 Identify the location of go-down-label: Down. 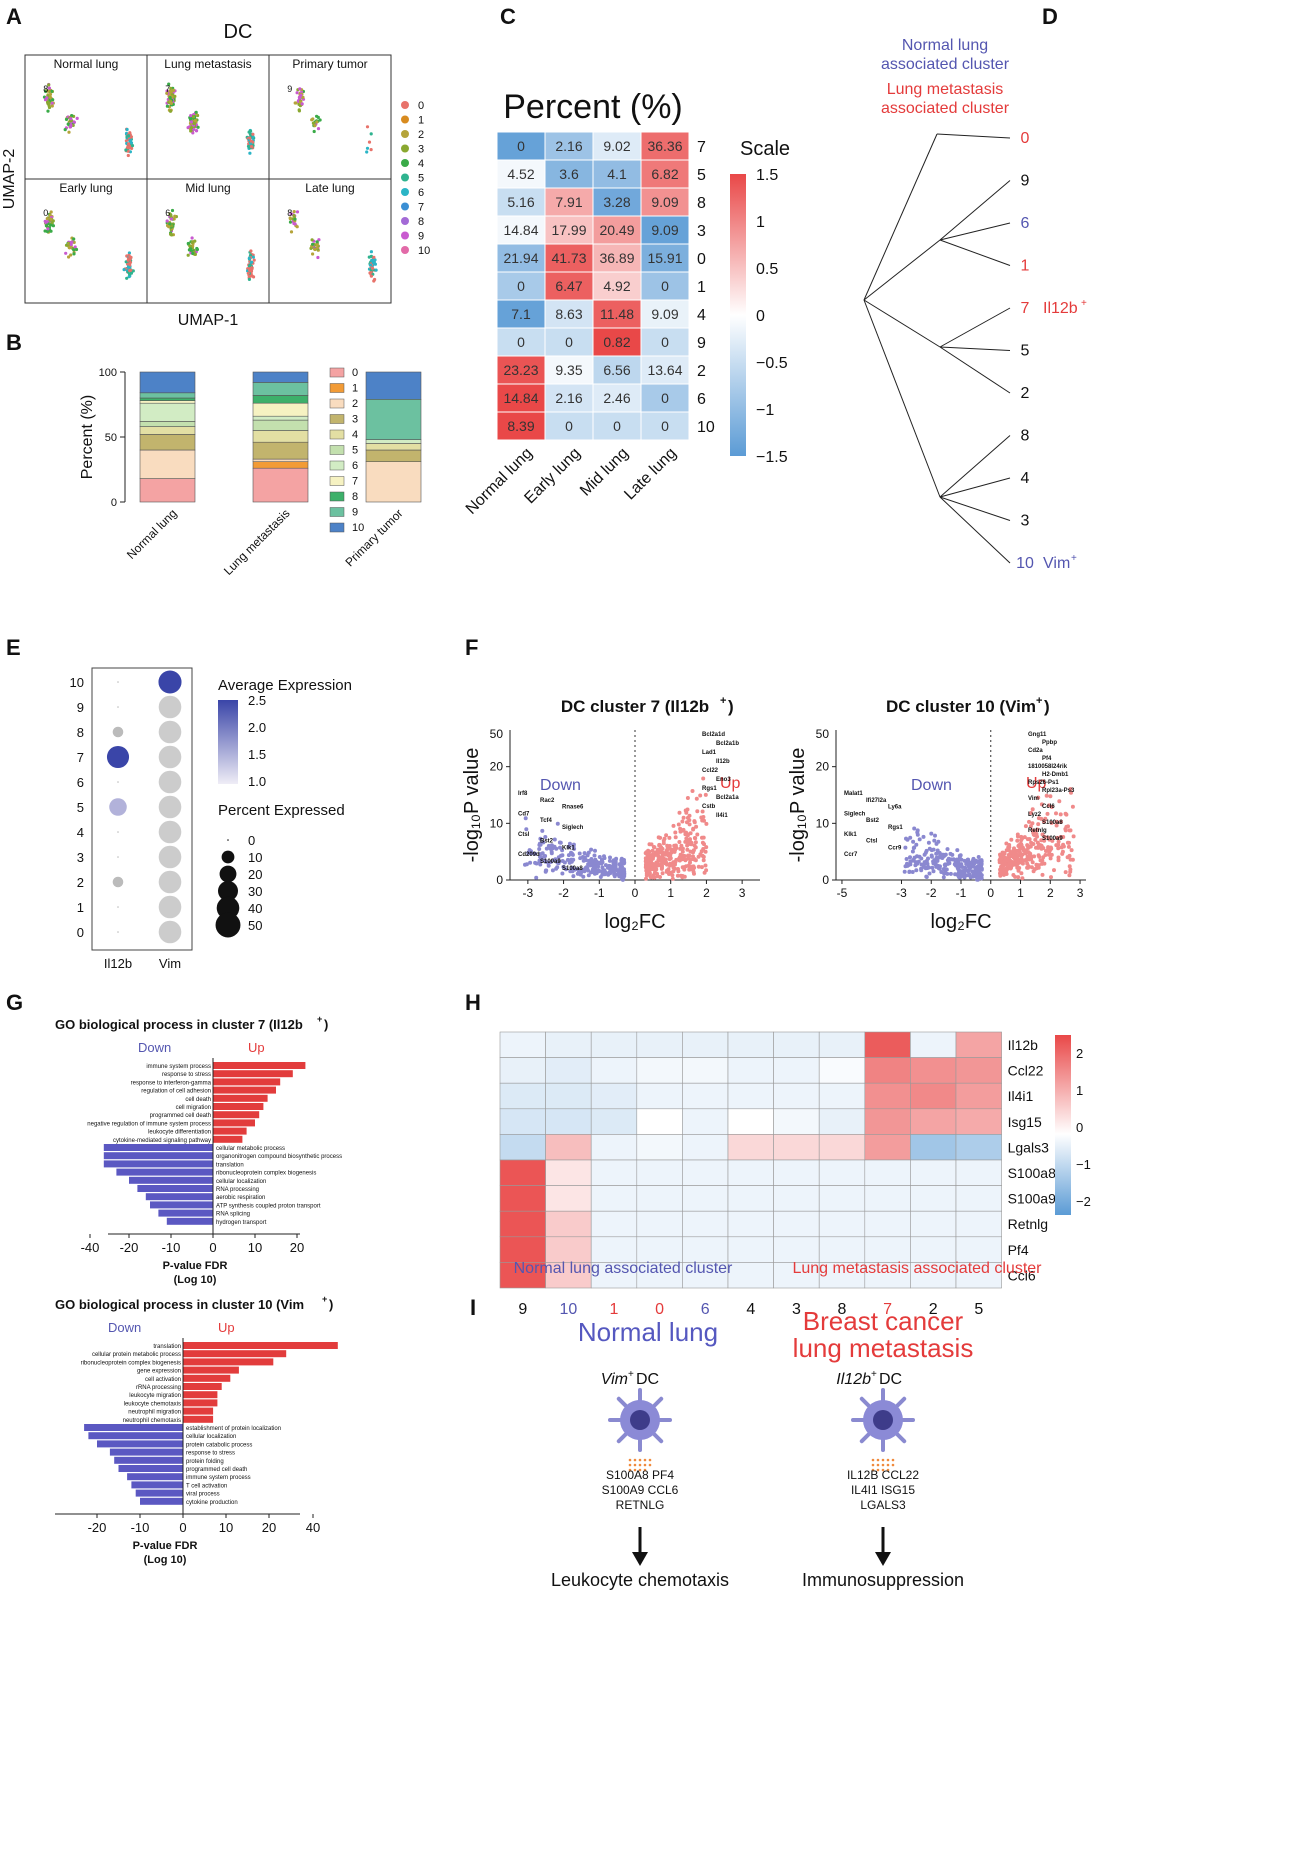
(154, 1047).